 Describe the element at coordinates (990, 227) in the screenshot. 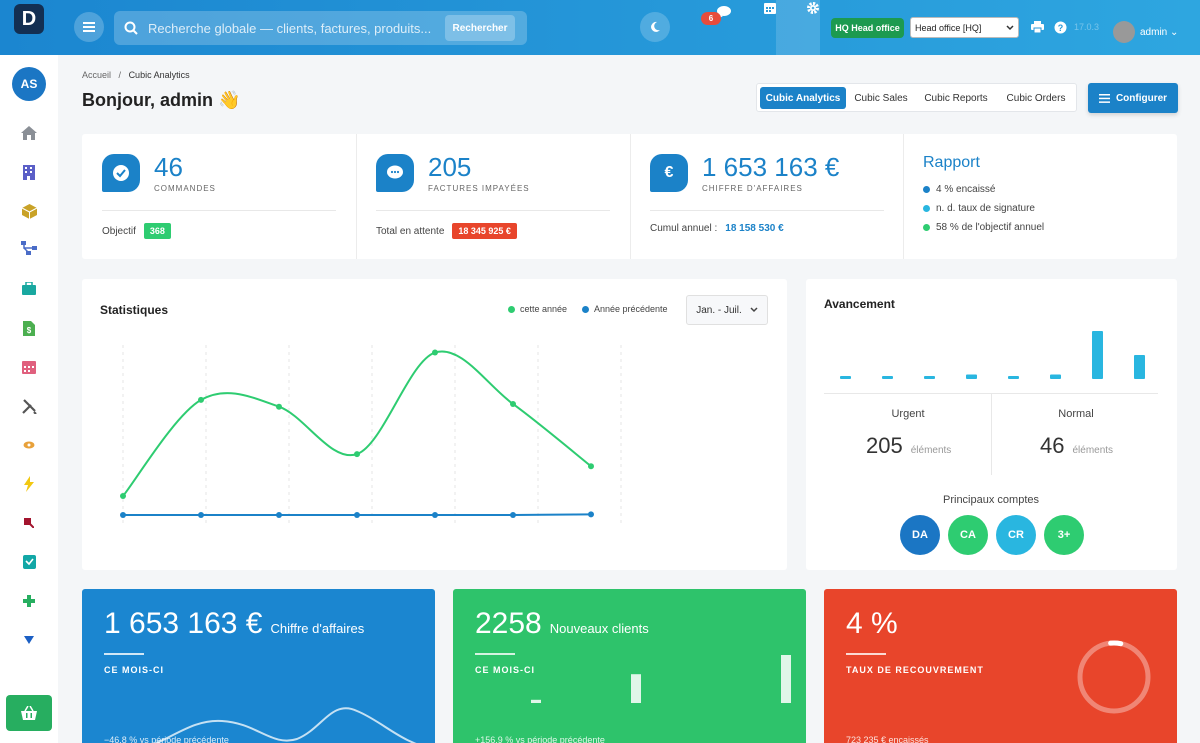

I see `report-item: 58 % de l'objectif annuel` at that location.